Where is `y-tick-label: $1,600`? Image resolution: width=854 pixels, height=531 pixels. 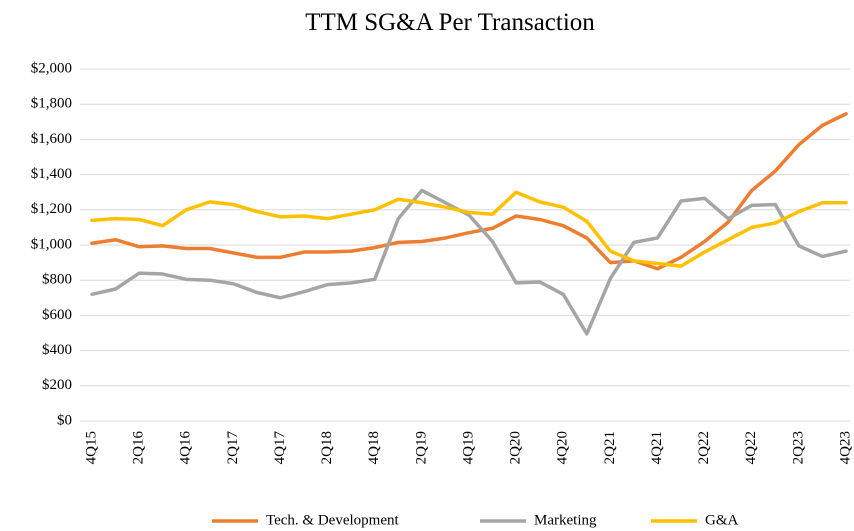 y-tick-label: $1,600 is located at coordinates (51, 139).